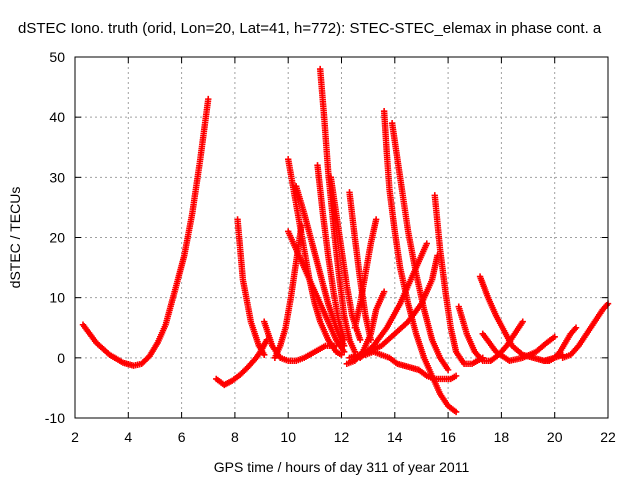  I want to click on x-axis-label: GPS time / hours of day 311 of year 2011, so click(342, 467).